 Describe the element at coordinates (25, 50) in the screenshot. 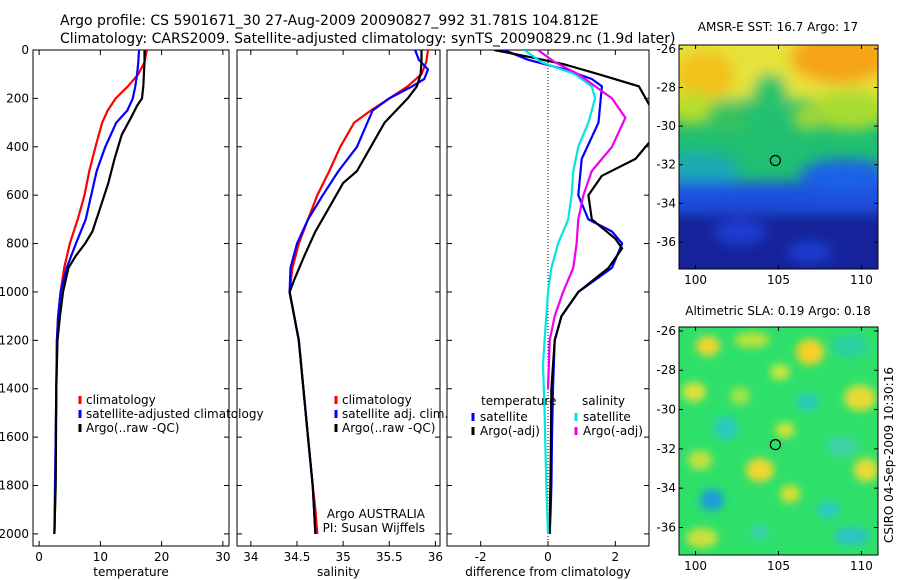

I see `y-tick-label: 0` at that location.